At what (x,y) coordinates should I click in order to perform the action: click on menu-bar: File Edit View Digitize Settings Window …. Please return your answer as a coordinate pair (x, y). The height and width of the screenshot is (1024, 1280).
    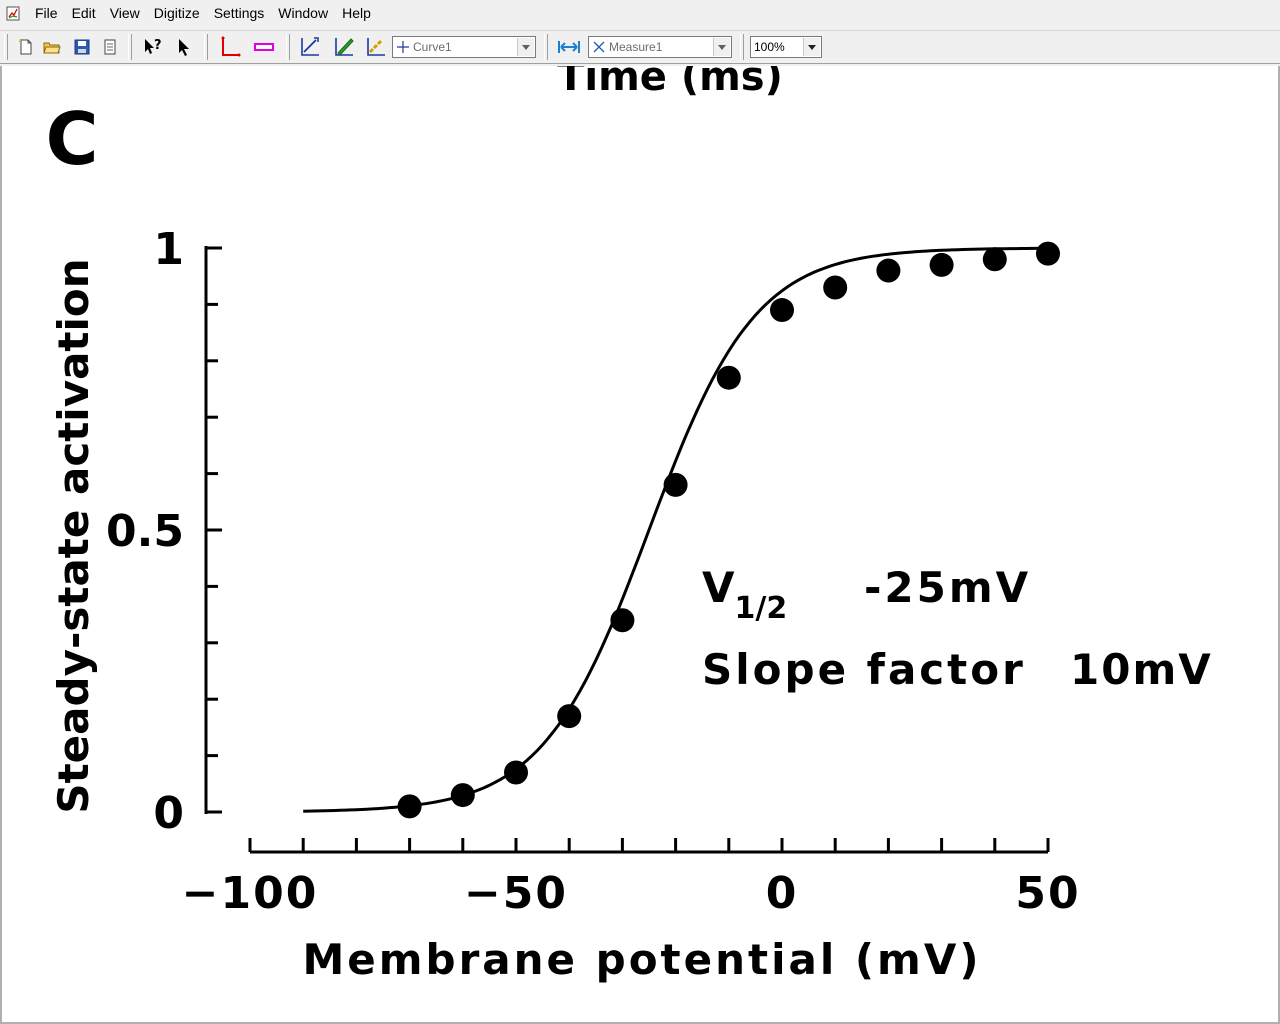
    Looking at the image, I should click on (640, 13).